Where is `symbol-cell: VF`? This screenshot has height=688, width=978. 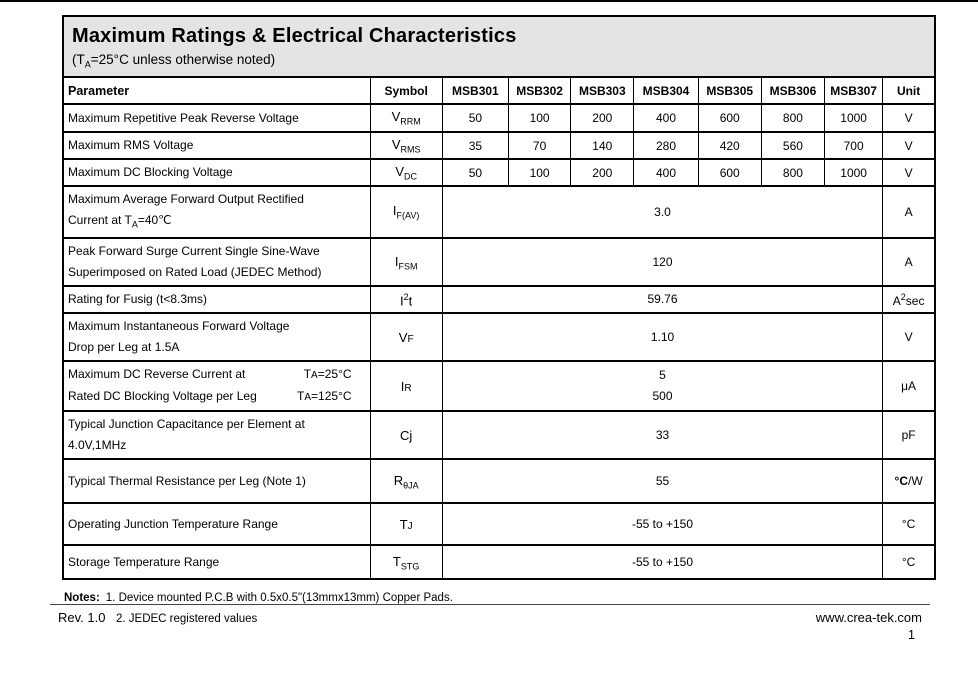 symbol-cell: VF is located at coordinates (406, 337).